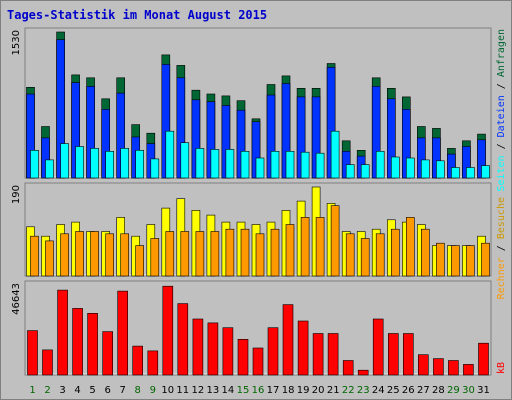 Image resolution: width=512 pixels, height=400 pixels. Describe the element at coordinates (333, 390) in the screenshot. I see `x-tick-label-day-21: 21` at that location.